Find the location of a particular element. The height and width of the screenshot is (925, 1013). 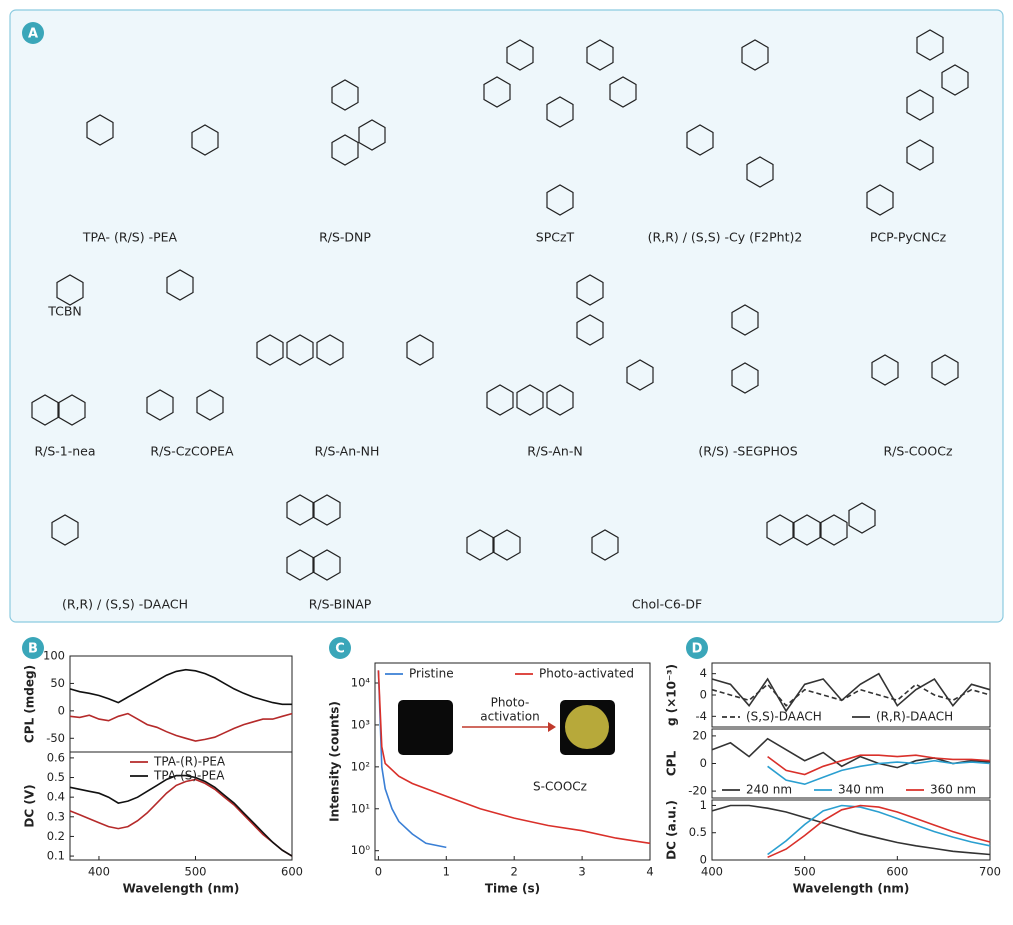

y-tick-label: 100 is located at coordinates (54, 656).